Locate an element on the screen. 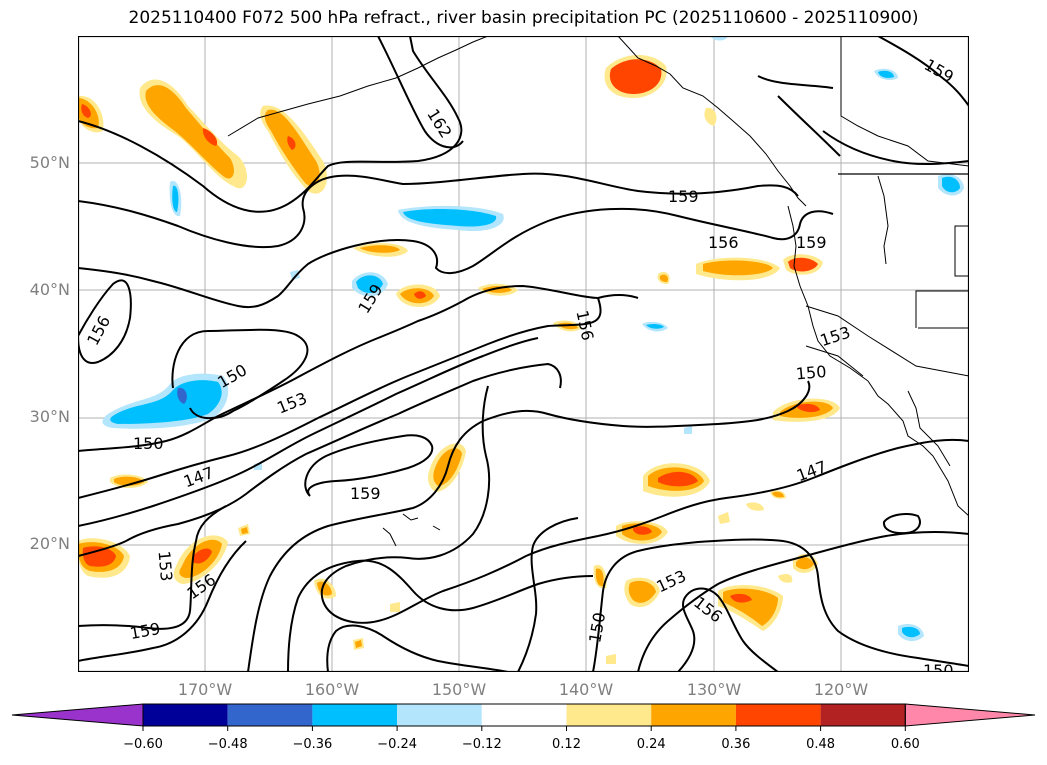  colorbar-tick-label: 0.24 is located at coordinates (651, 744).